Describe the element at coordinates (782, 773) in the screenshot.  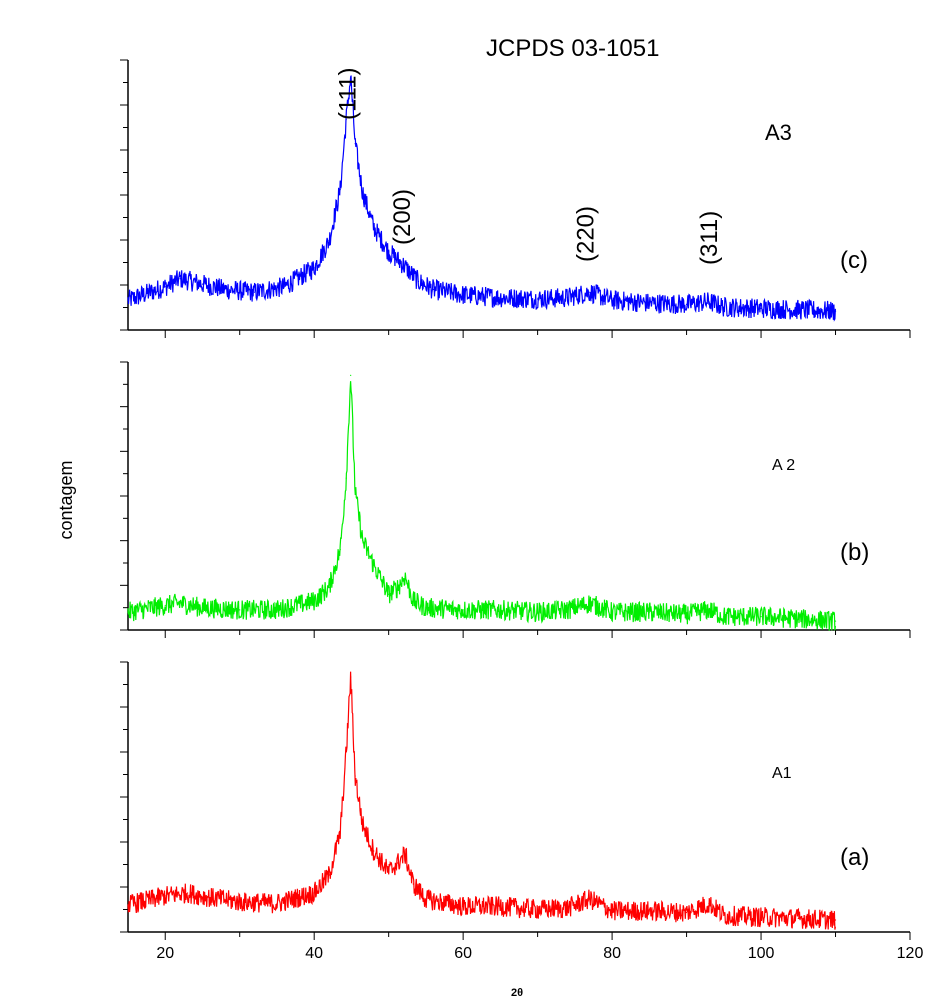
I see `sample-label: A1` at that location.